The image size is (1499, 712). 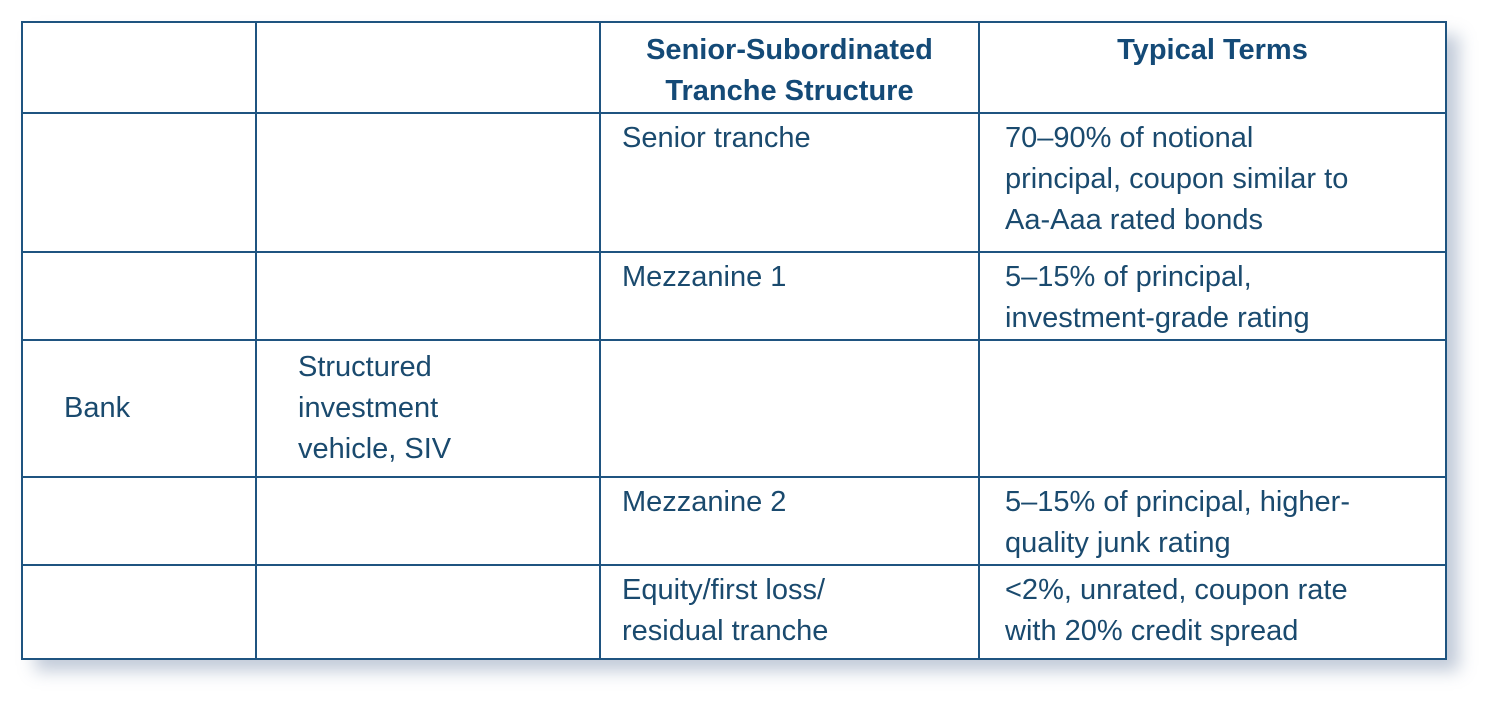 What do you see at coordinates (789, 296) in the screenshot?
I see `tranche-cell: Mezzanine 1` at bounding box center [789, 296].